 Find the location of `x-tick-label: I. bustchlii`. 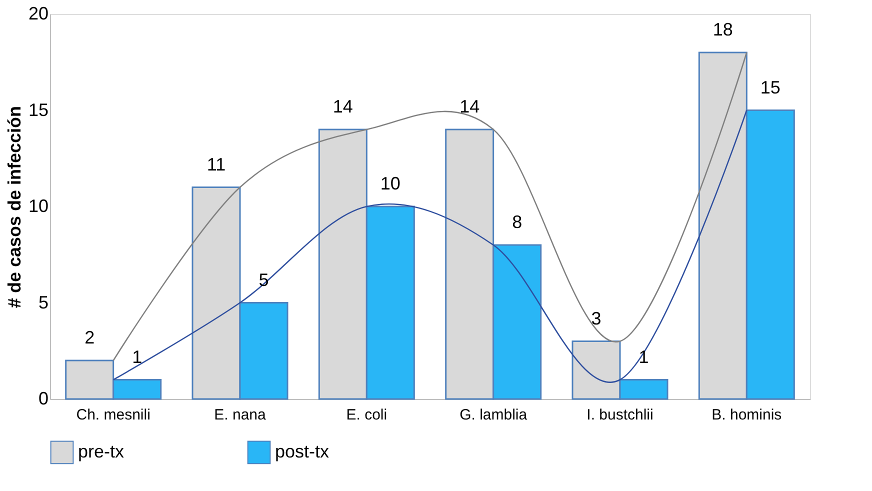

x-tick-label: I. bustchlii is located at coordinates (620, 415).